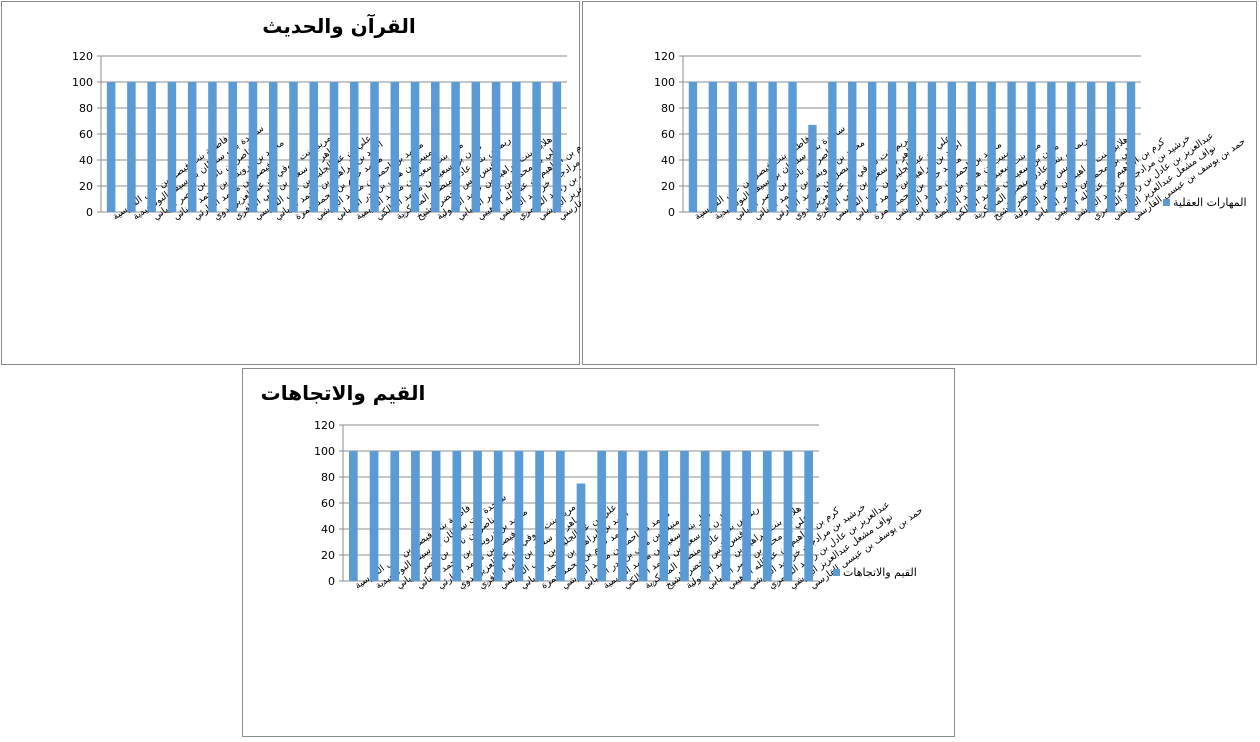 The height and width of the screenshot is (742, 1260). I want to click on chart-title: القرآن والحديث, so click(339, 25).